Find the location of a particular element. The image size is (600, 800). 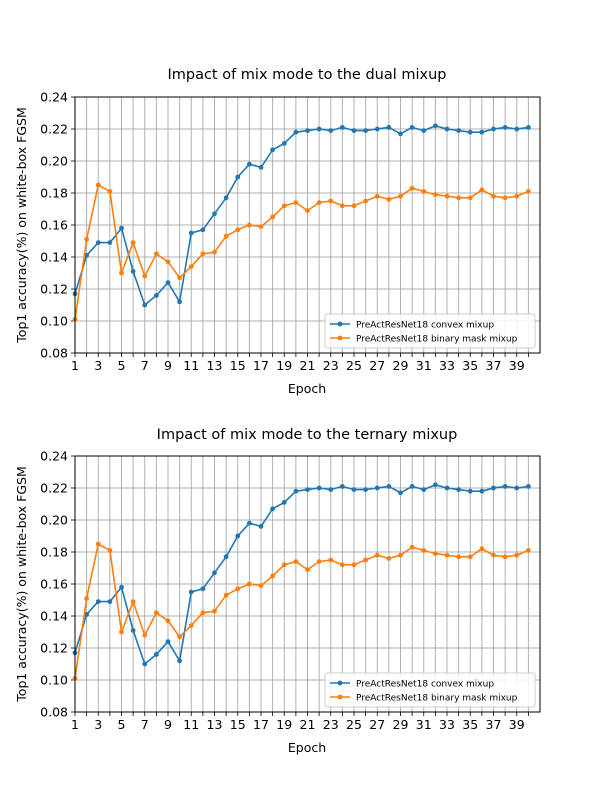

x-tick-label: 1 is located at coordinates (75, 724).